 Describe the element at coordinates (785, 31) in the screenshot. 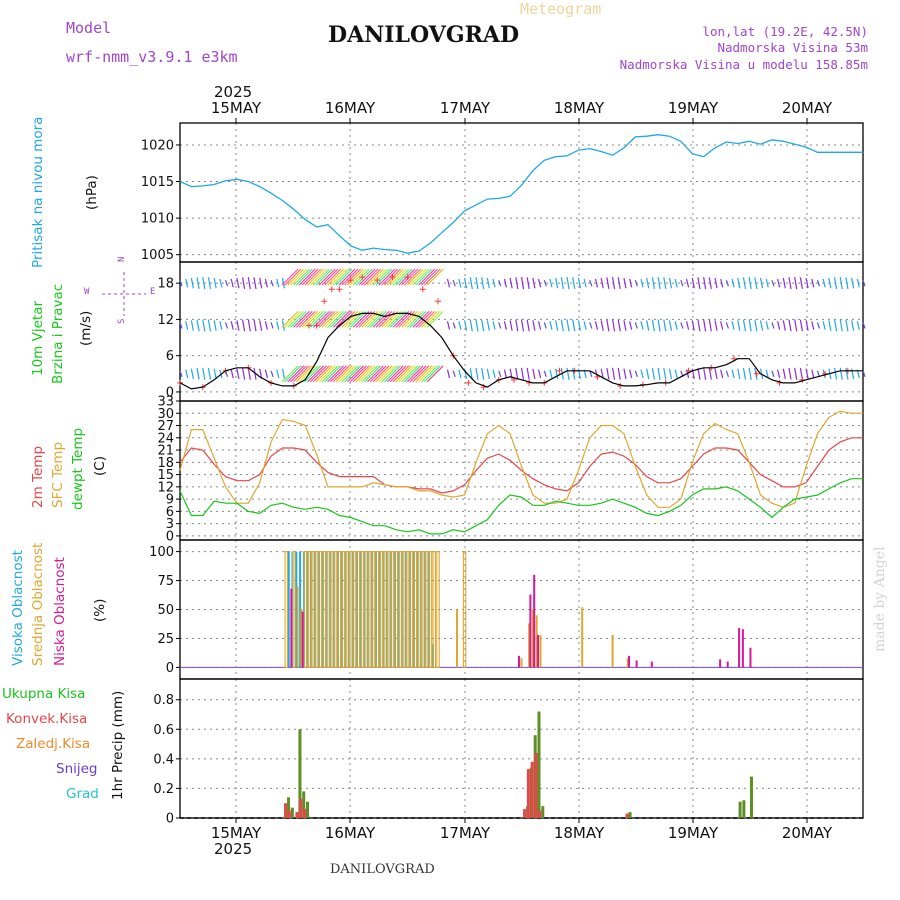

I see `location-coords: lon,lat (19.2E, 42.5N)` at that location.